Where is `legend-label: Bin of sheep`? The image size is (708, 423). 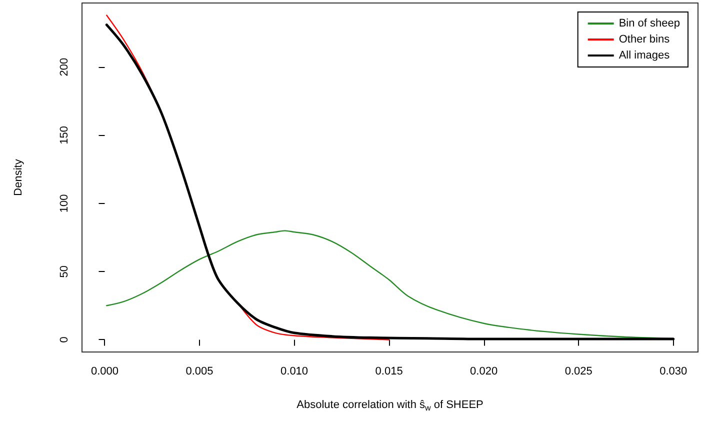
legend-label: Bin of sheep is located at coordinates (649, 24).